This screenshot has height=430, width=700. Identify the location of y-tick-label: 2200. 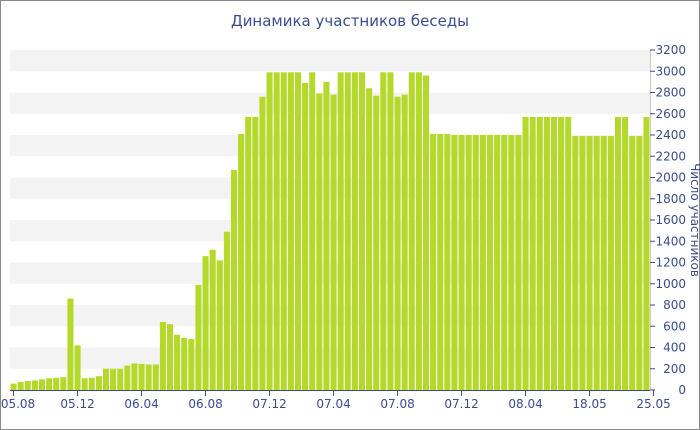
(670, 156).